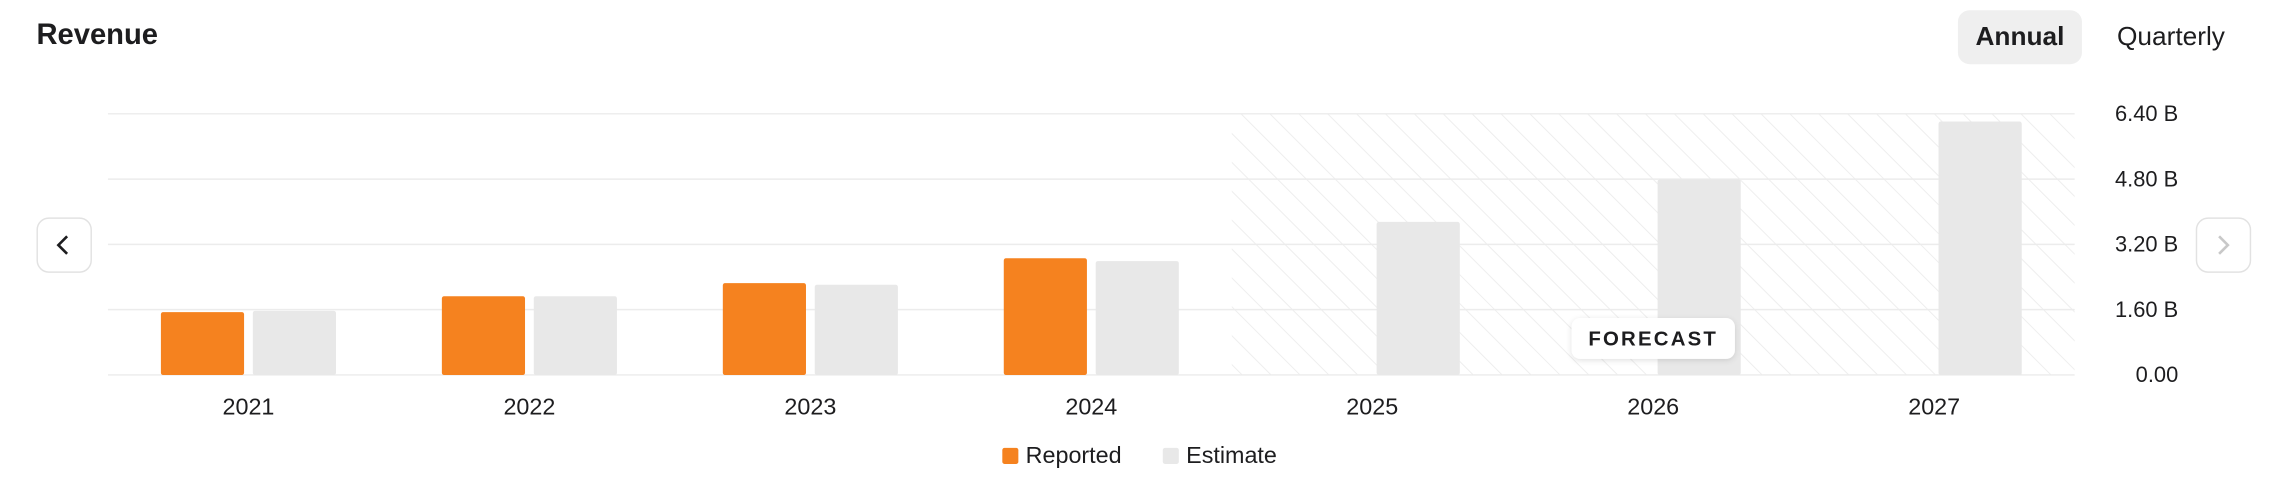 This screenshot has height=480, width=2276. What do you see at coordinates (1934, 407) in the screenshot?
I see `x-tick-label: 2027` at bounding box center [1934, 407].